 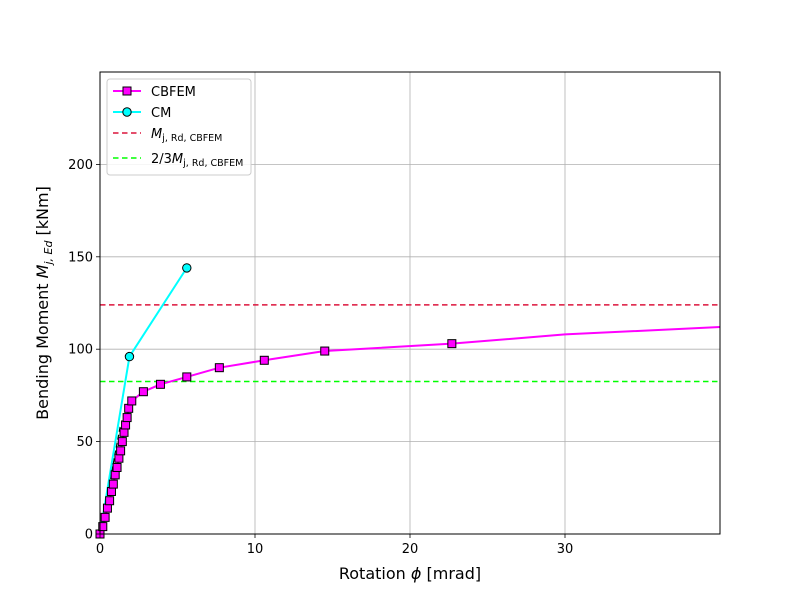 I want to click on legend-item-two-thirds-mjrd: 2/3Mj, Rd, CBFEM, so click(x=178, y=160).